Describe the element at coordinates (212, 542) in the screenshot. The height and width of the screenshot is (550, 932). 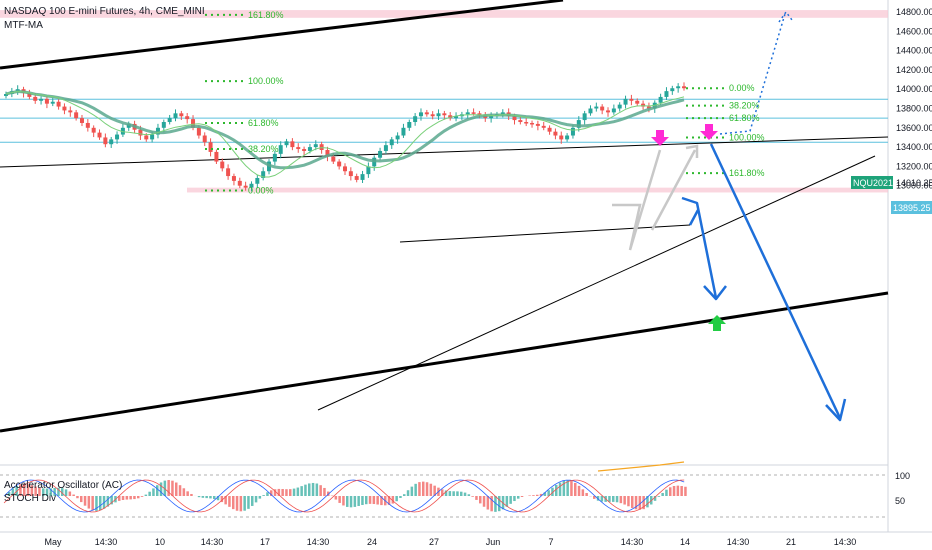
I see `x-axis-tick-label: 14:30` at that location.